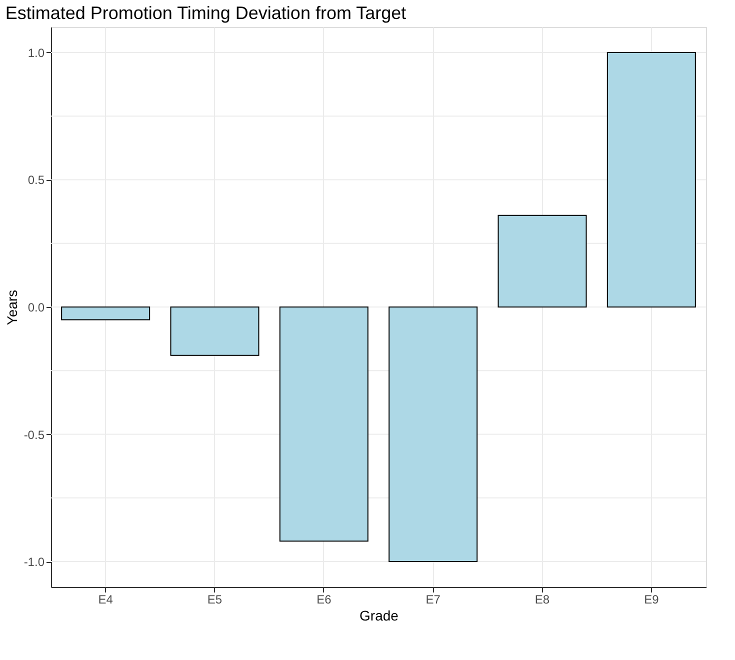 The image size is (735, 660). What do you see at coordinates (205, 13) in the screenshot?
I see `chart-title: Estimated Promotion Timing Deviation from Target` at bounding box center [205, 13].